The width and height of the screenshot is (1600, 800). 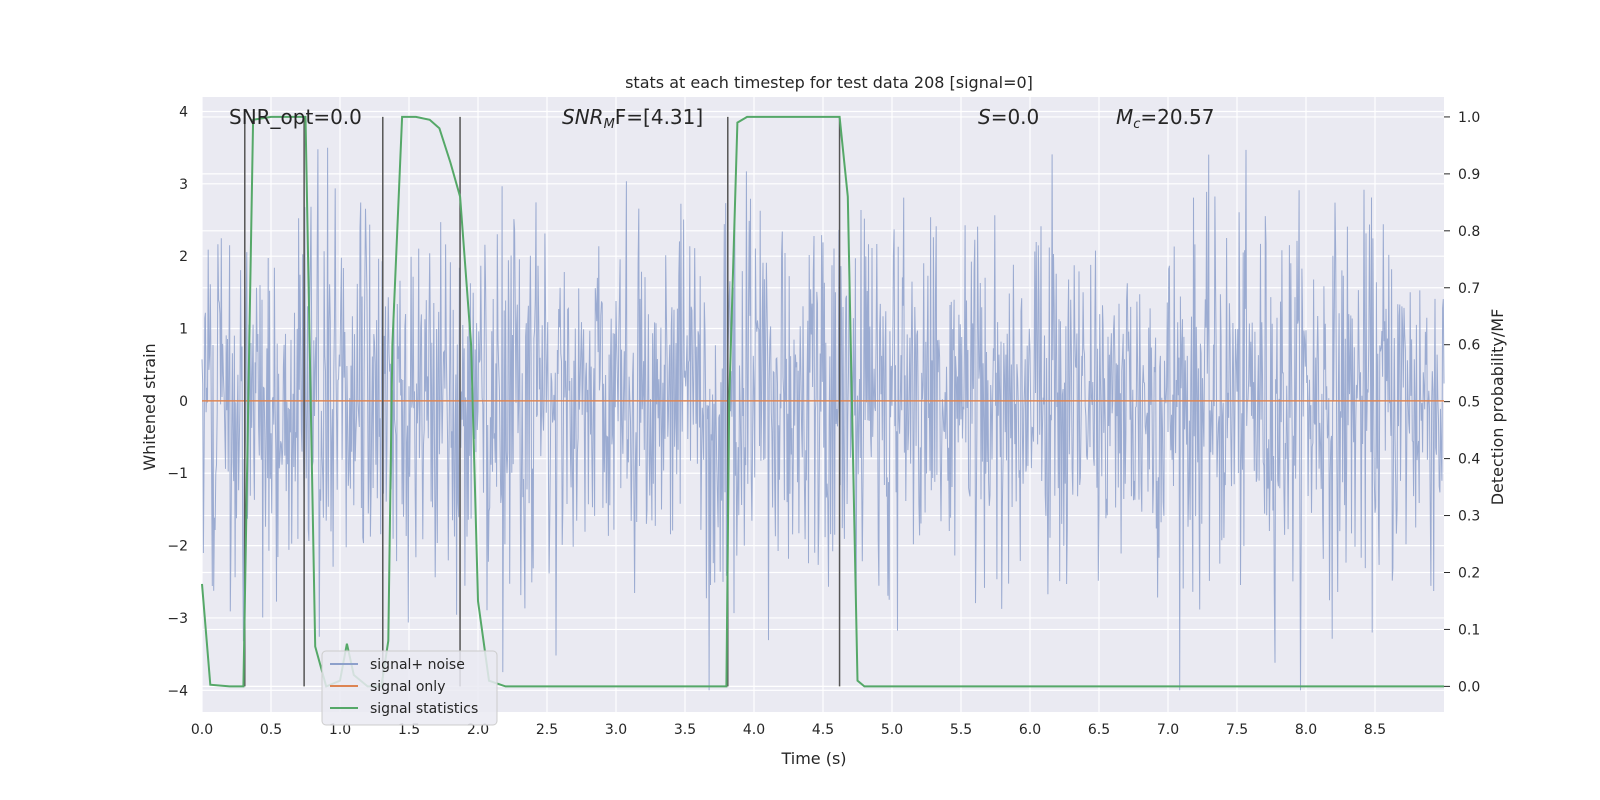 I want to click on x-tick-label: 5.0, so click(x=892, y=730).